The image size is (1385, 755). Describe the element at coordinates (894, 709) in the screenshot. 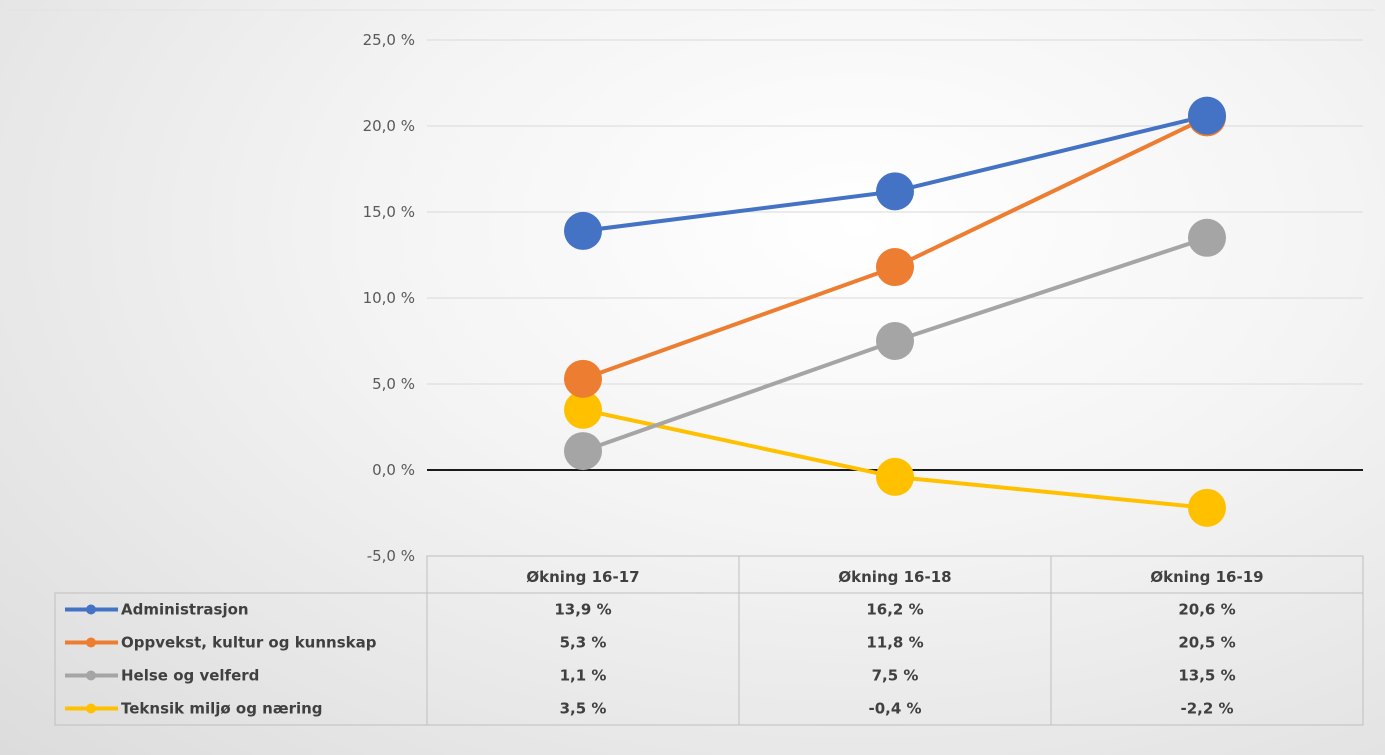

I see `table-cell-value: -0,4 %` at that location.